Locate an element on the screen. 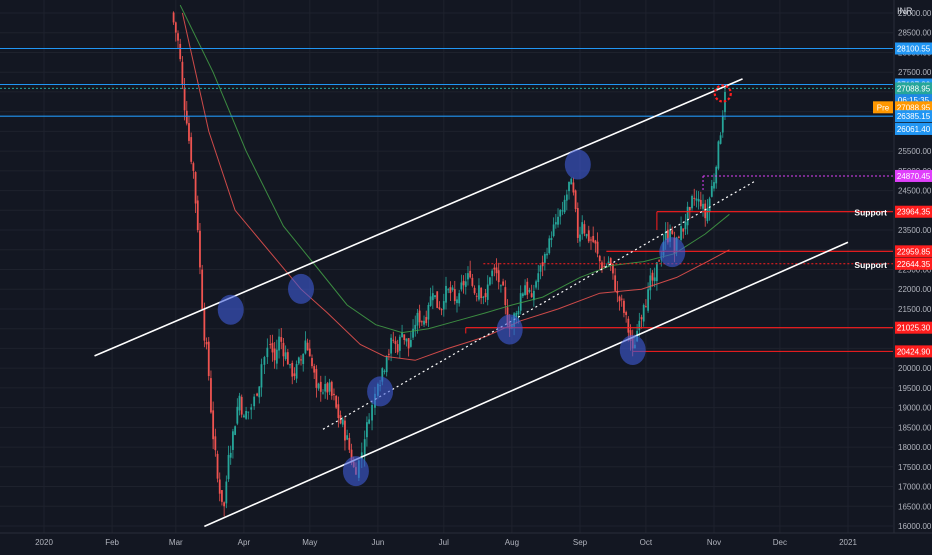  price-tag-label: 26061.40 is located at coordinates (914, 129).